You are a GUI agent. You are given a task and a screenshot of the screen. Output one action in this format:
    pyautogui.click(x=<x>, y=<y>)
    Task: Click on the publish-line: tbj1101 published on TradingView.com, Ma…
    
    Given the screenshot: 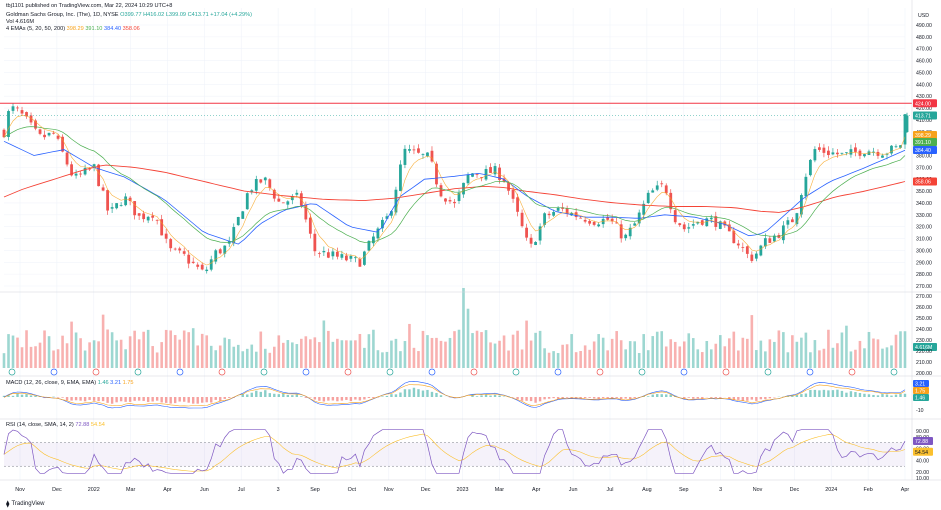 What is the action you would take?
    pyautogui.click(x=89, y=6)
    